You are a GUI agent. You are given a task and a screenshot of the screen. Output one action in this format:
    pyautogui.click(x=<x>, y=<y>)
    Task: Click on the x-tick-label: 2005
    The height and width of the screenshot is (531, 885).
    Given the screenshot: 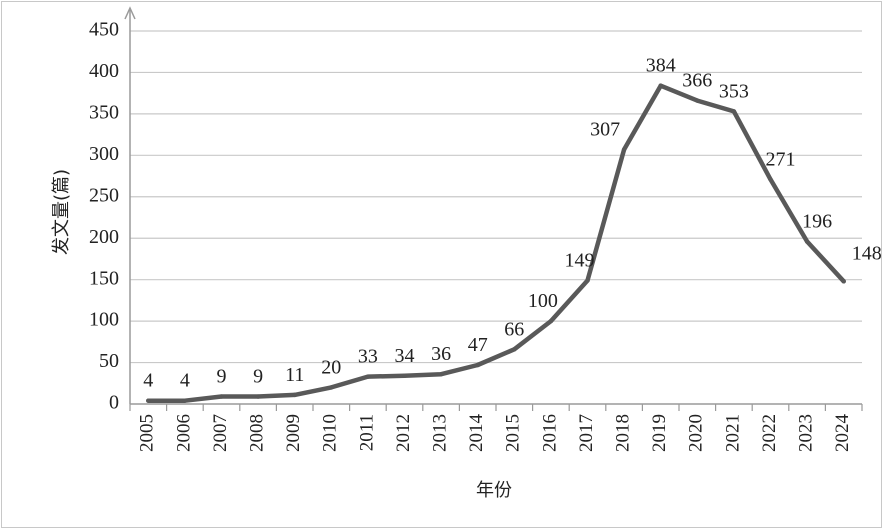 What is the action you would take?
    pyautogui.click(x=147, y=433)
    